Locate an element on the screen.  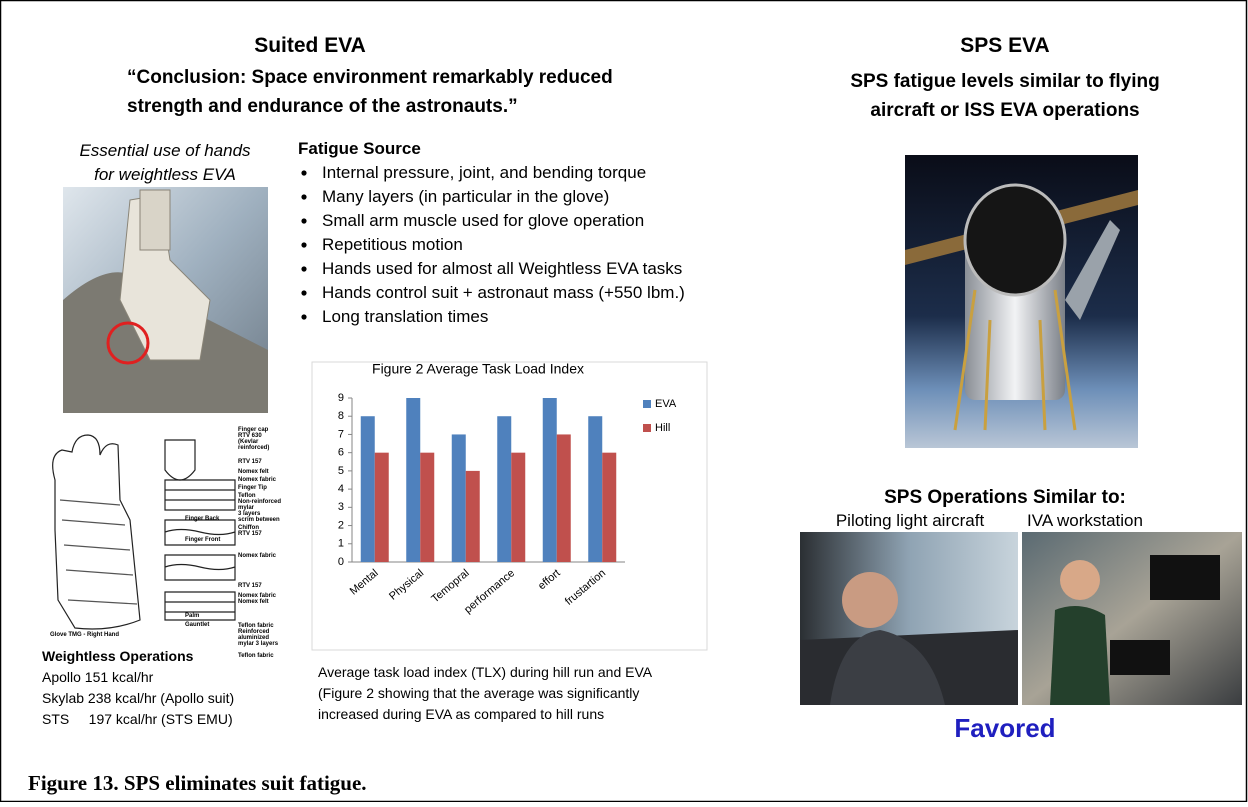
sps-photo is located at coordinates (1021, 301).